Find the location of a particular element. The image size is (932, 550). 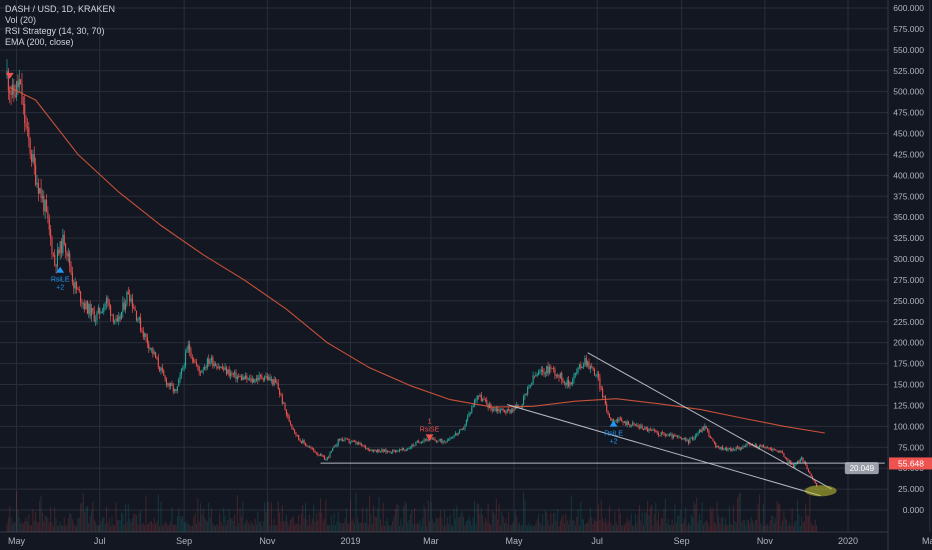

price-tick-label: 375.000 is located at coordinates (908, 196).